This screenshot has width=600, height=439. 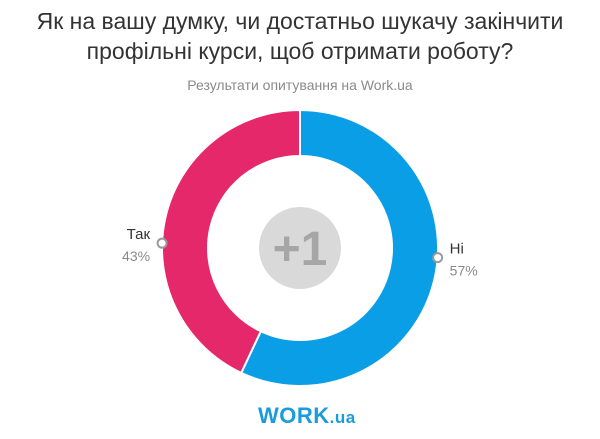 What do you see at coordinates (294, 415) in the screenshot?
I see `logo-main-text: WORK` at bounding box center [294, 415].